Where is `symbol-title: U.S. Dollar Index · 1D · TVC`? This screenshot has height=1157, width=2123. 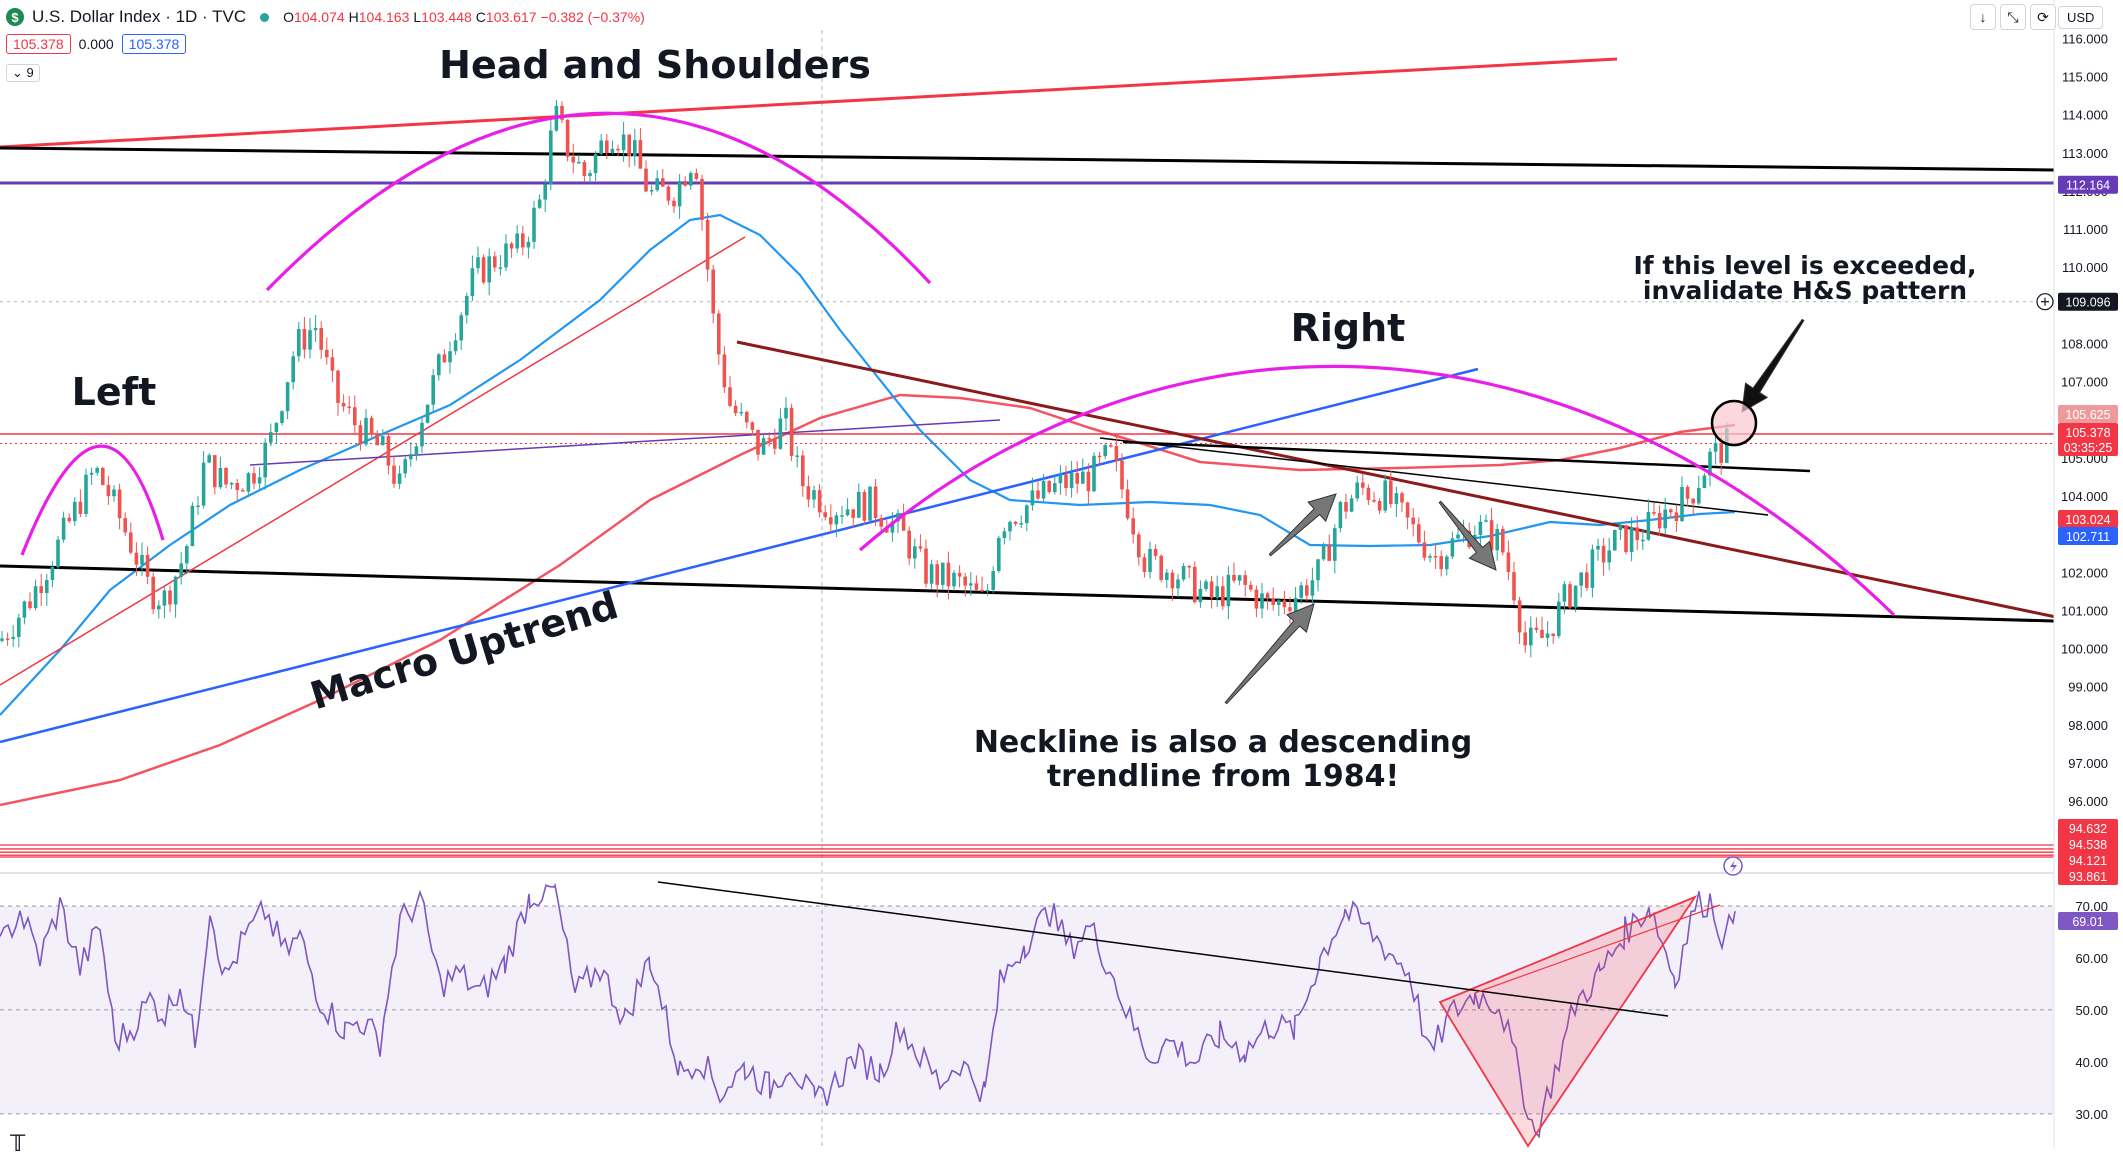
symbol-title: U.S. Dollar Index · 1D · TVC is located at coordinates (139, 16).